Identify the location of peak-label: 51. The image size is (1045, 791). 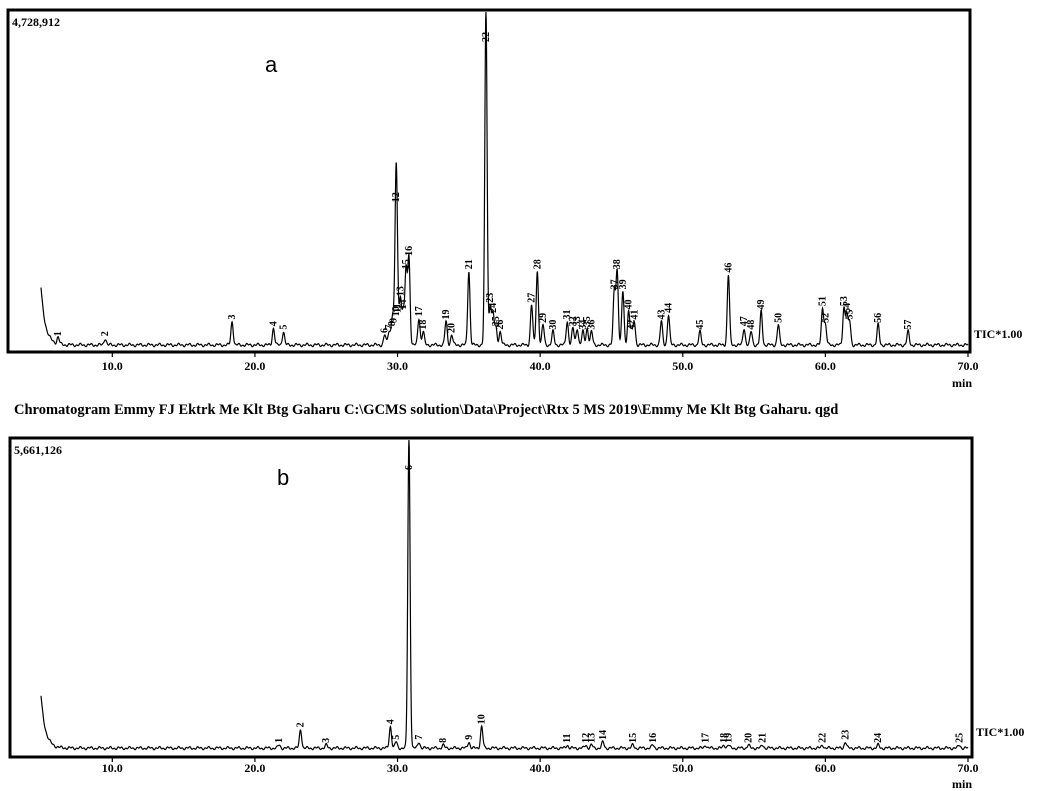
(823, 301).